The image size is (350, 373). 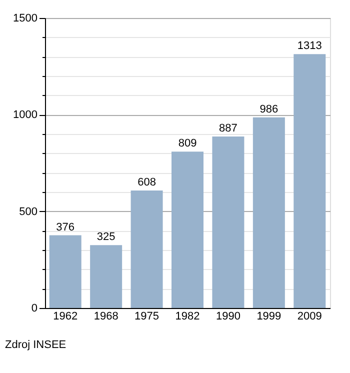 I want to click on text: Zdroj INSEE, so click(x=35, y=345).